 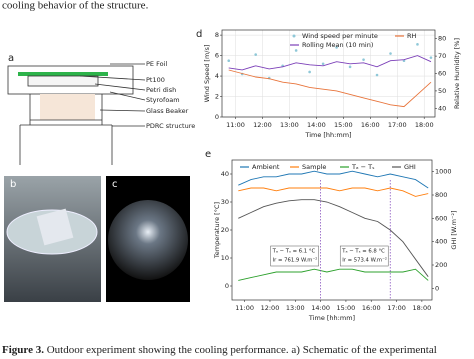 What do you see at coordinates (161, 90) in the screenshot?
I see `schematic-label: Petri dish` at bounding box center [161, 90].